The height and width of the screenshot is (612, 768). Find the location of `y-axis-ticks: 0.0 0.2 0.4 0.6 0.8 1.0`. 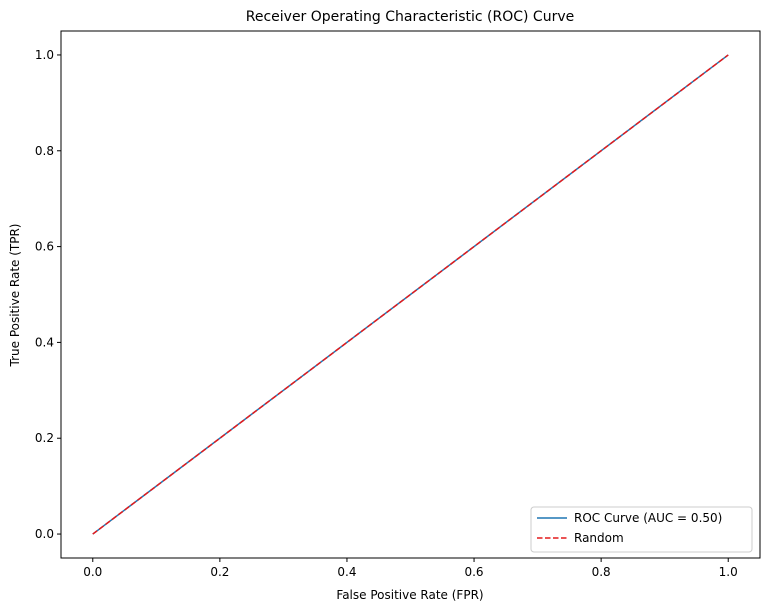

y-axis-ticks: 0.0 0.2 0.4 0.6 0.8 1.0 is located at coordinates (48, 294).